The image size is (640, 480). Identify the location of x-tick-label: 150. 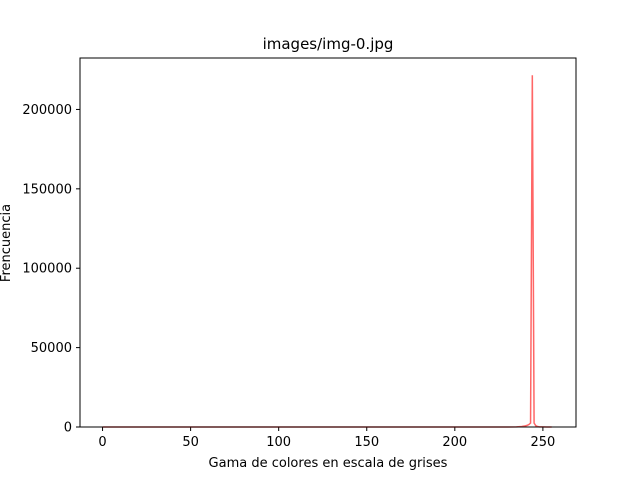
(366, 442).